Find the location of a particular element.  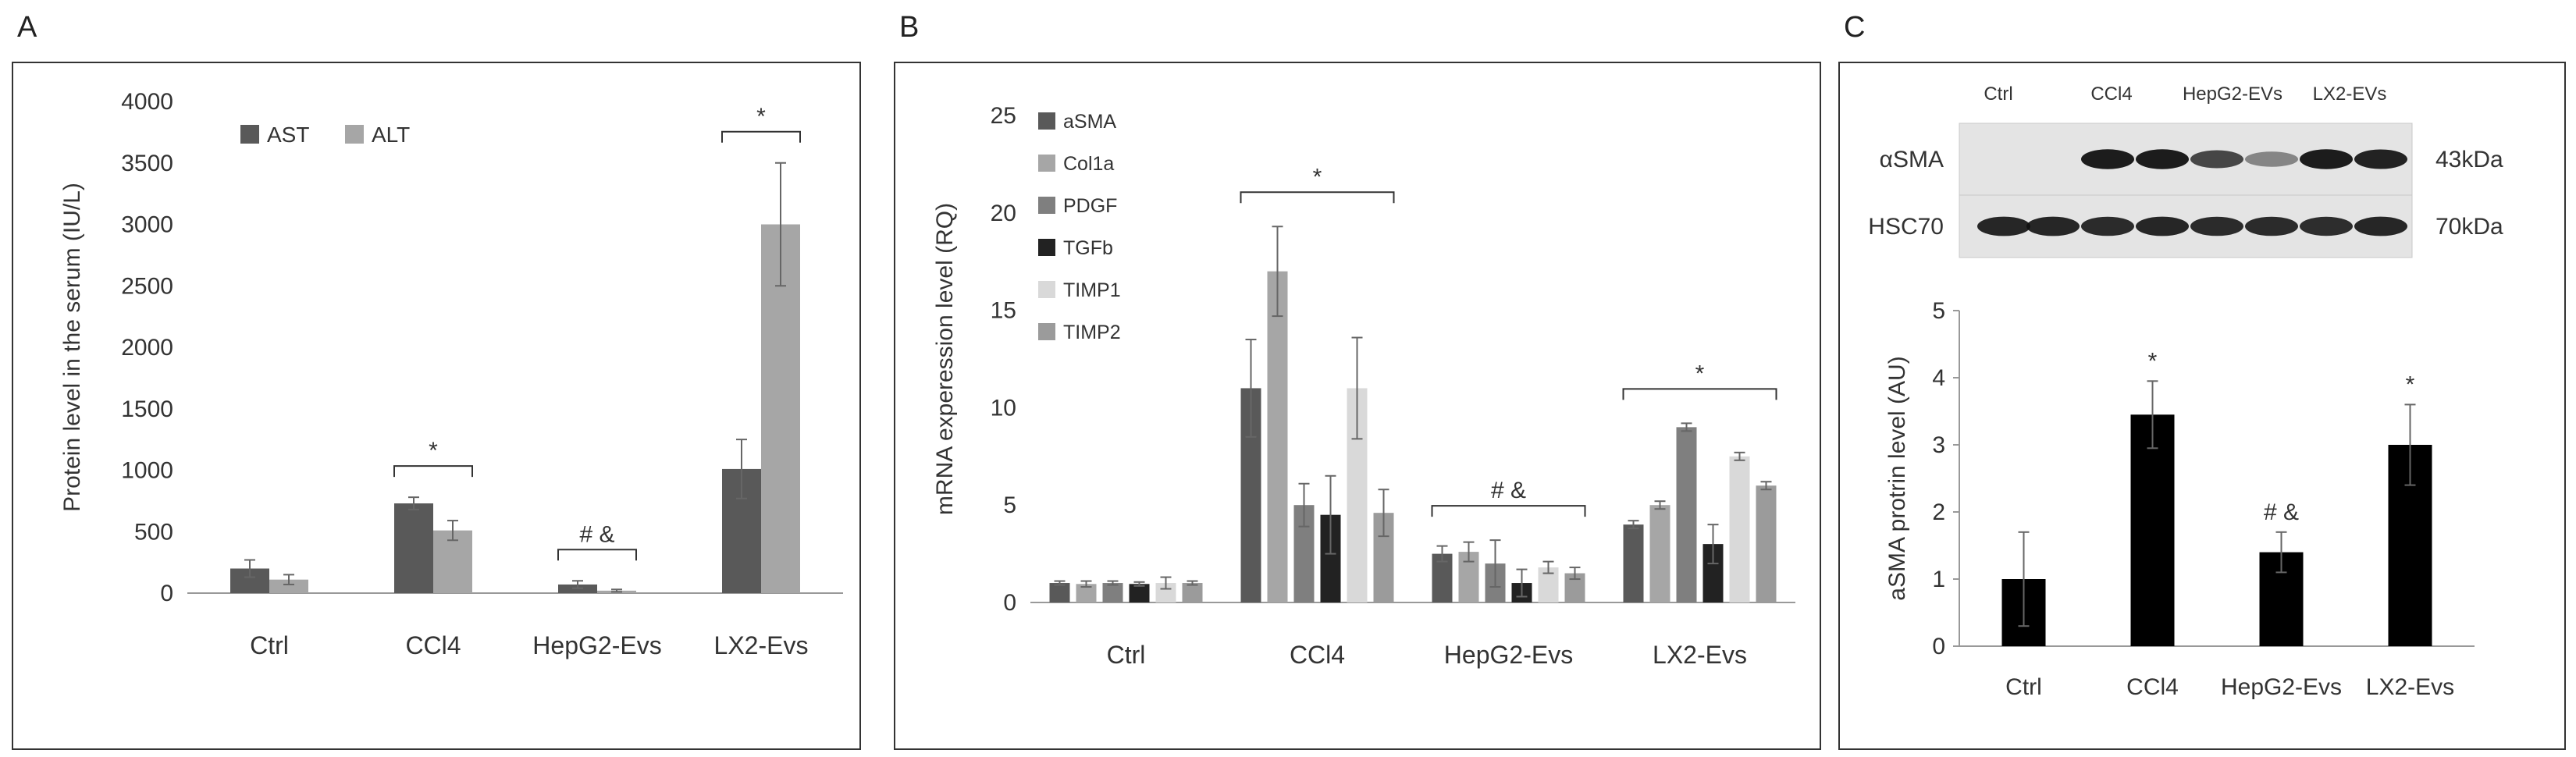

chart-a-y-tick-1000: 1000 is located at coordinates (147, 471).